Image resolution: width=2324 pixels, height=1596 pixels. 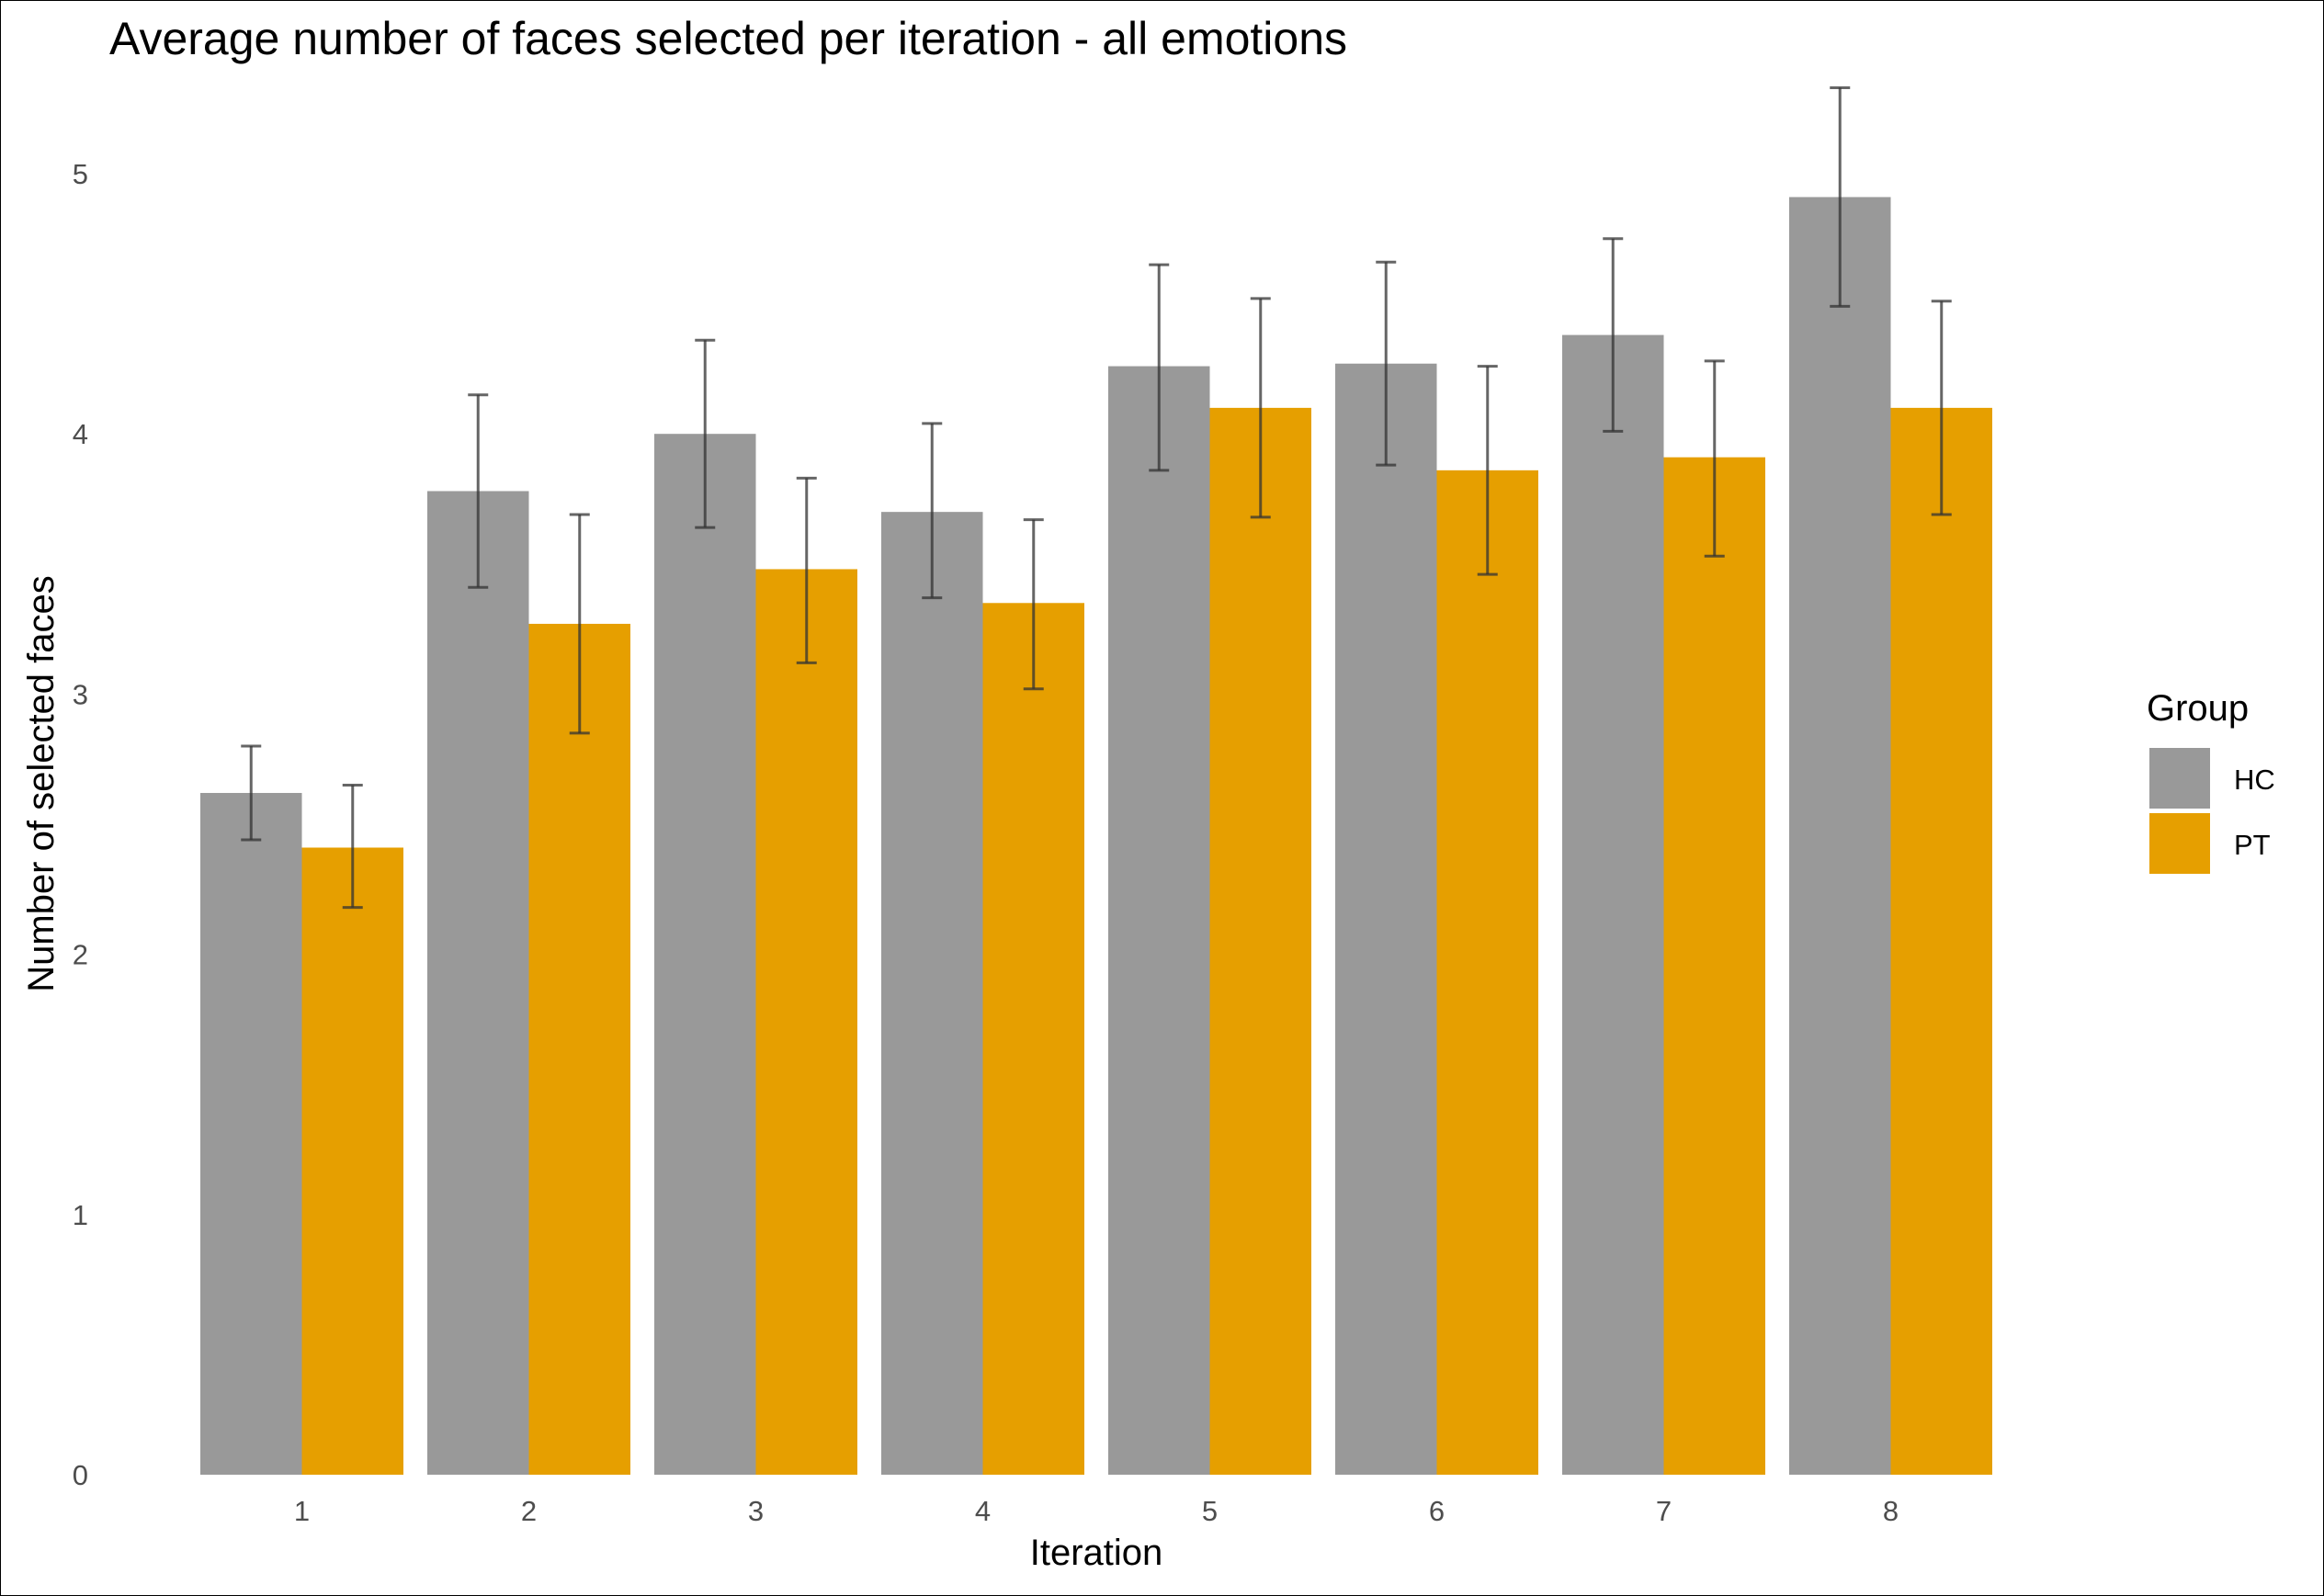 What do you see at coordinates (2198, 708) in the screenshot?
I see `legend-title: Group` at bounding box center [2198, 708].